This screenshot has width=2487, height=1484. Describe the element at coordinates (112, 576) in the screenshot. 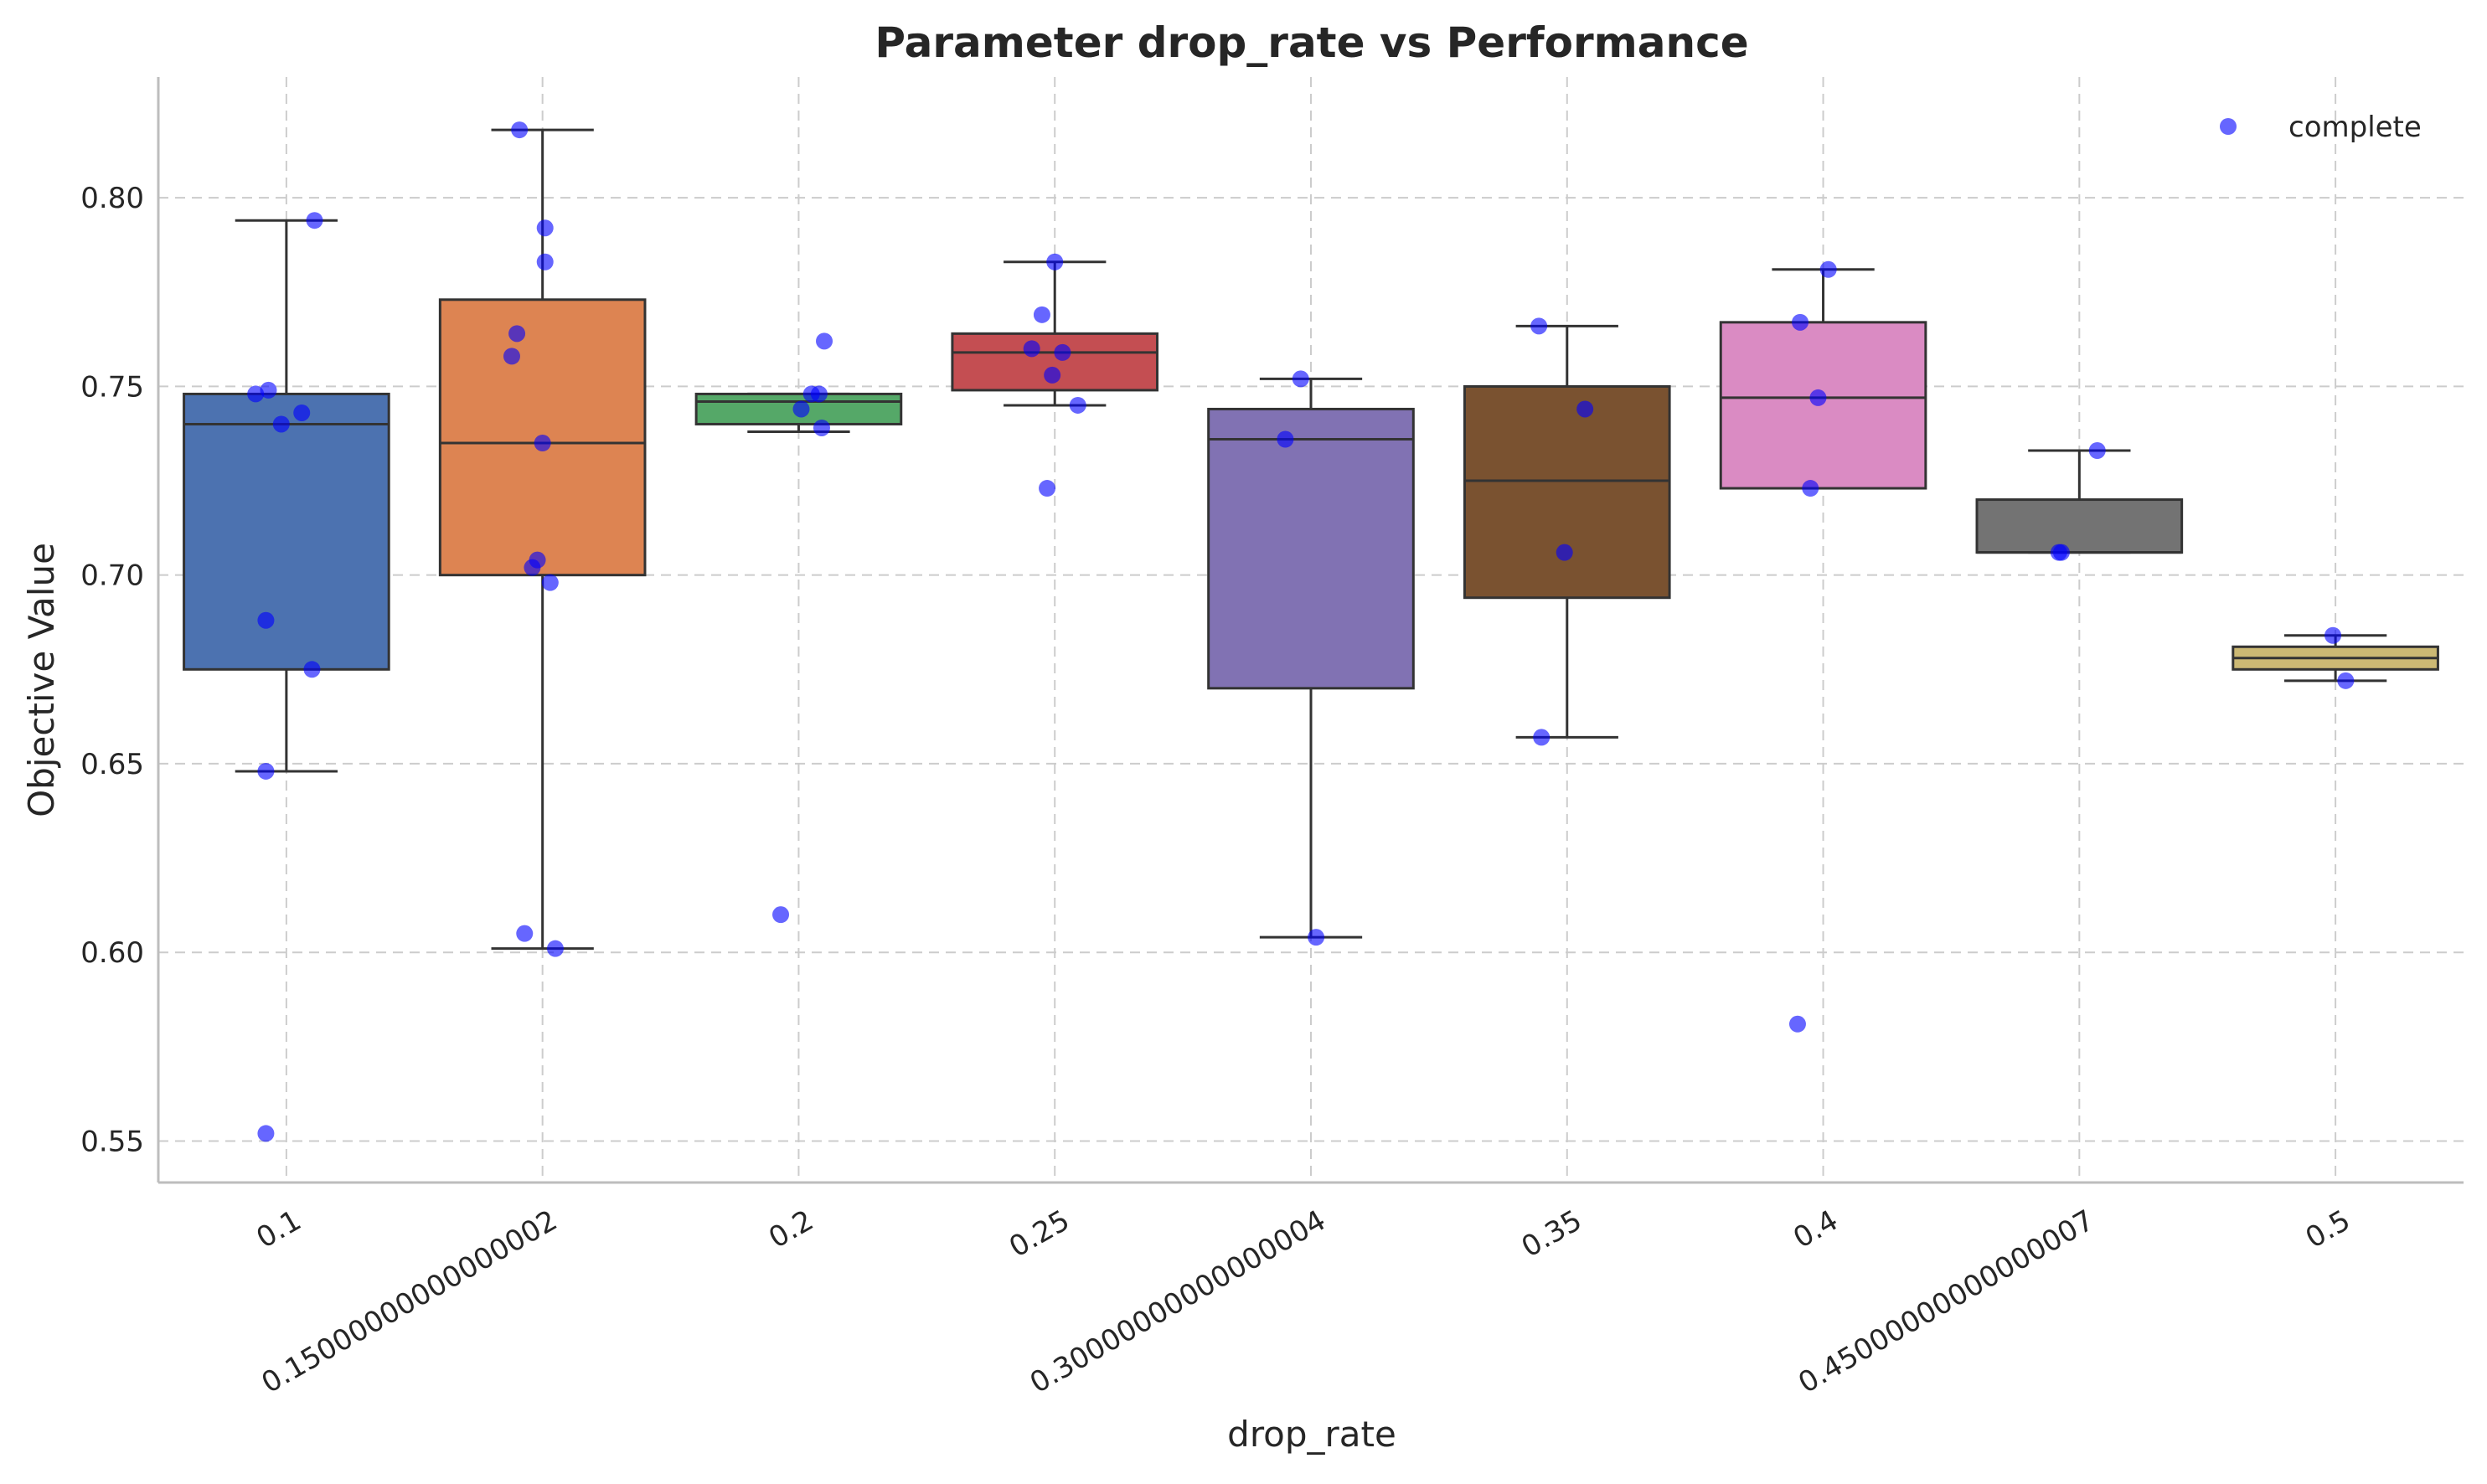

I see `y-tick-label: 0.70` at that location.